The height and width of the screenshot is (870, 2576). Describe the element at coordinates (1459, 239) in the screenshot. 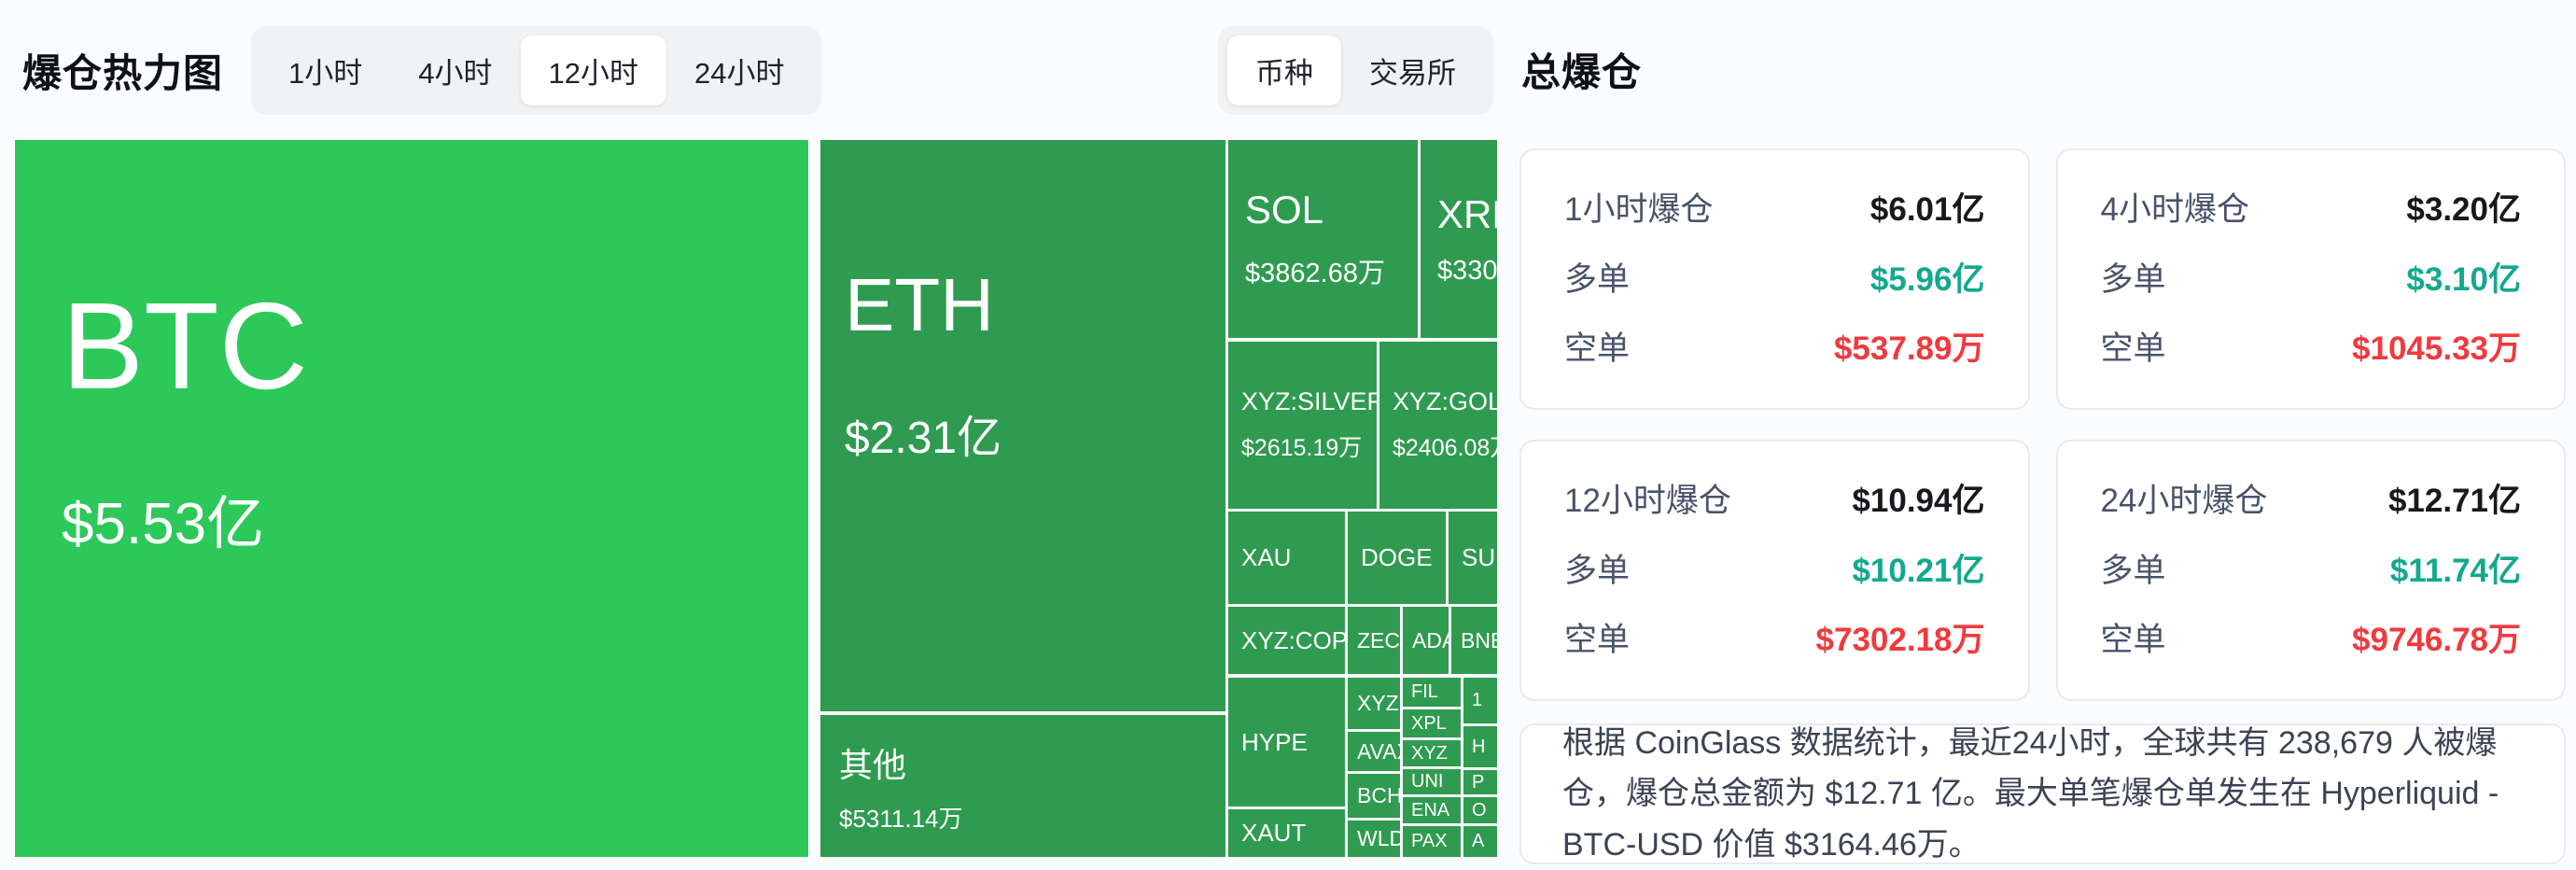

I see `treemap-tile-XRP: XRP $3300` at that location.